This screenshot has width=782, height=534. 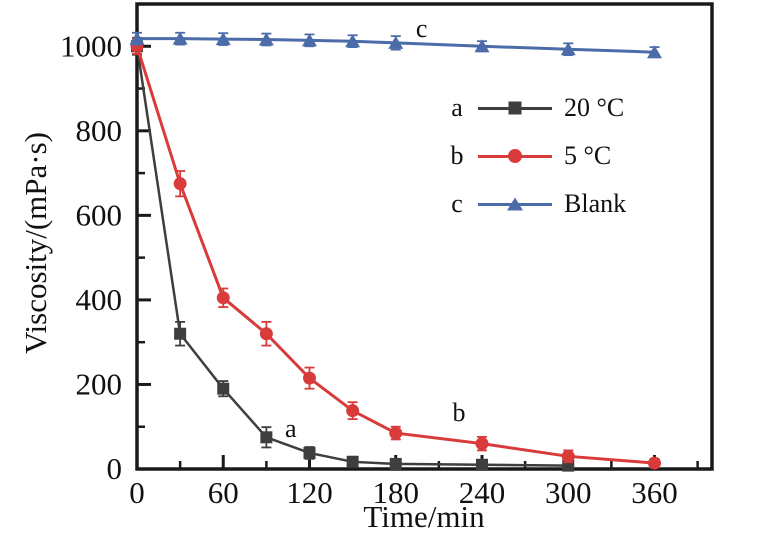 I want to click on legend-label-blank: Blank, so click(x=595, y=203).